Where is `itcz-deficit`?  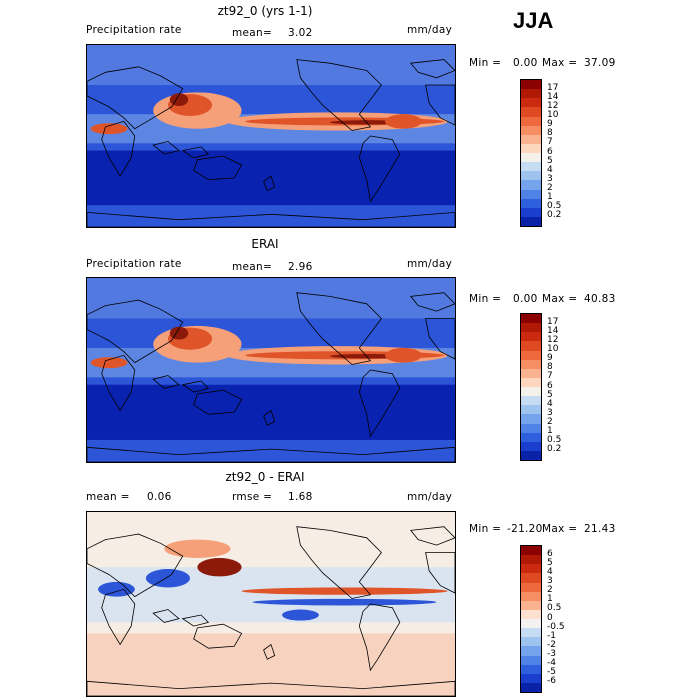
itcz-deficit is located at coordinates (344, 602).